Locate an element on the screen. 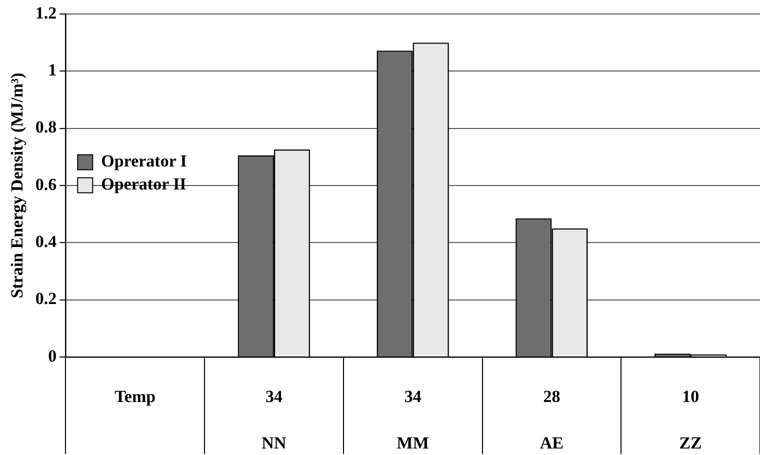 The height and width of the screenshot is (455, 760). category-label: 28 AE is located at coordinates (552, 419).